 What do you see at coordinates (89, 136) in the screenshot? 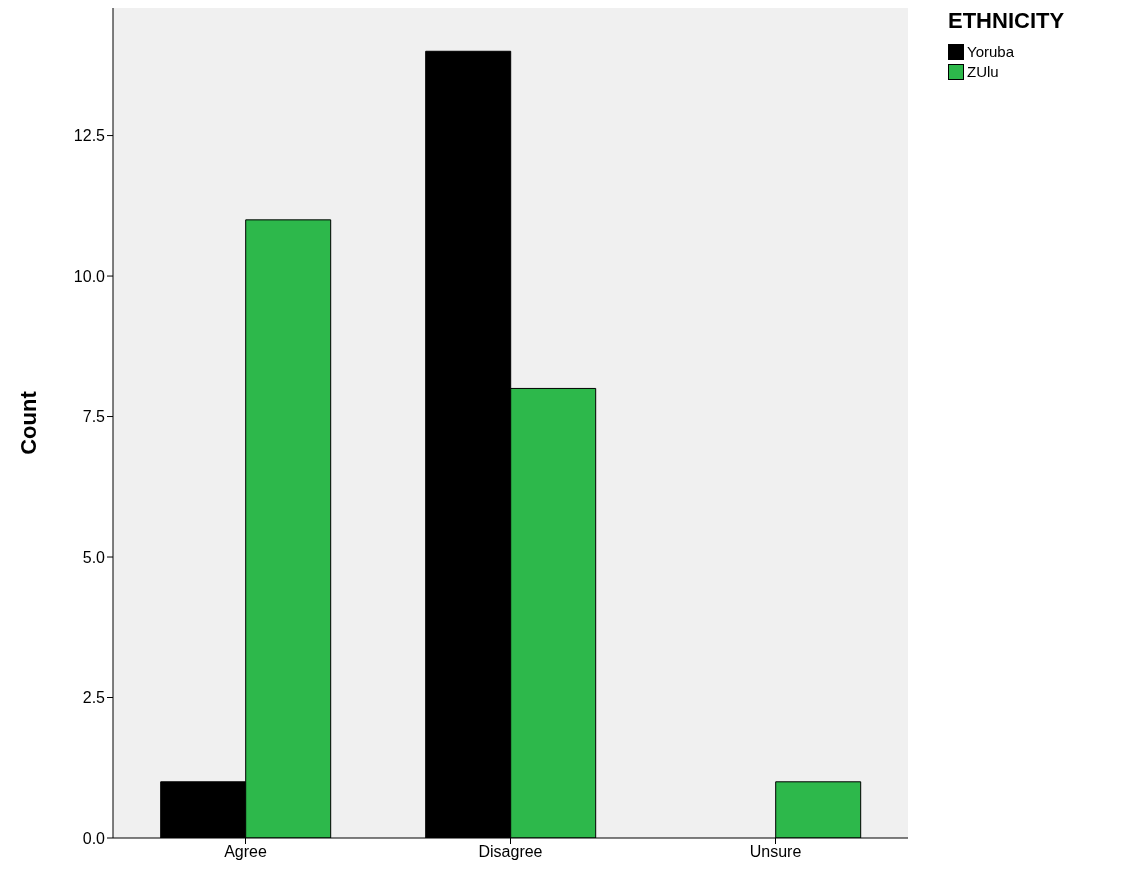
I see `y-tick-label: 12.5` at bounding box center [89, 136].